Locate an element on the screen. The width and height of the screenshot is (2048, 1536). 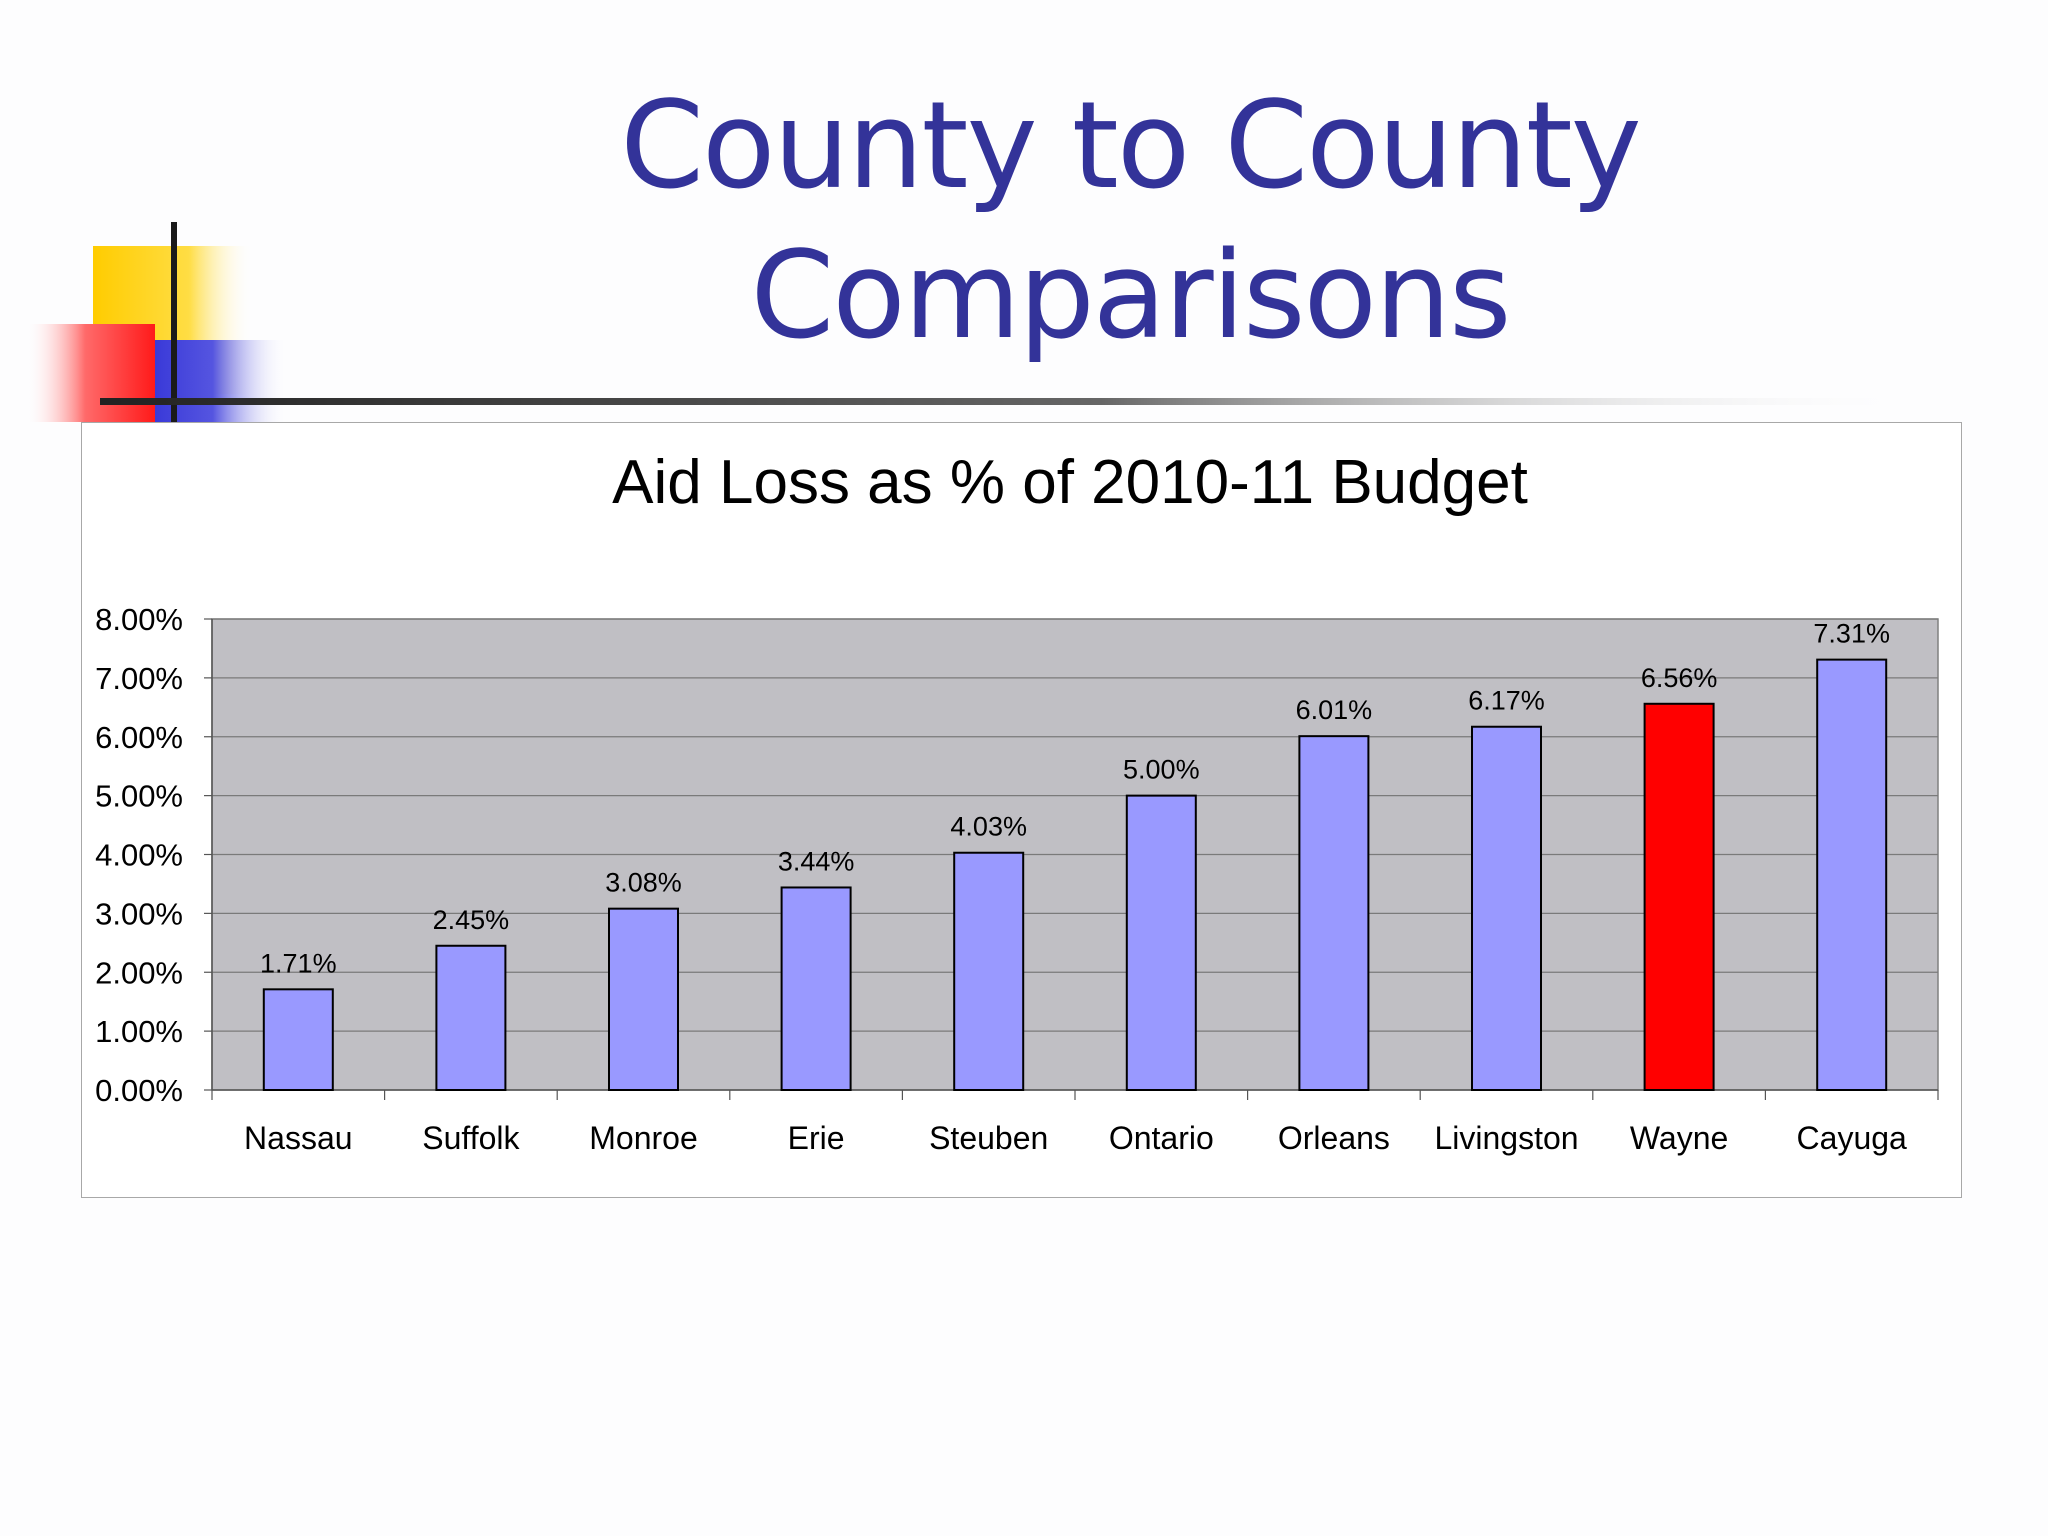
x-tick-label-steuben: Steuben is located at coordinates (988, 1138).